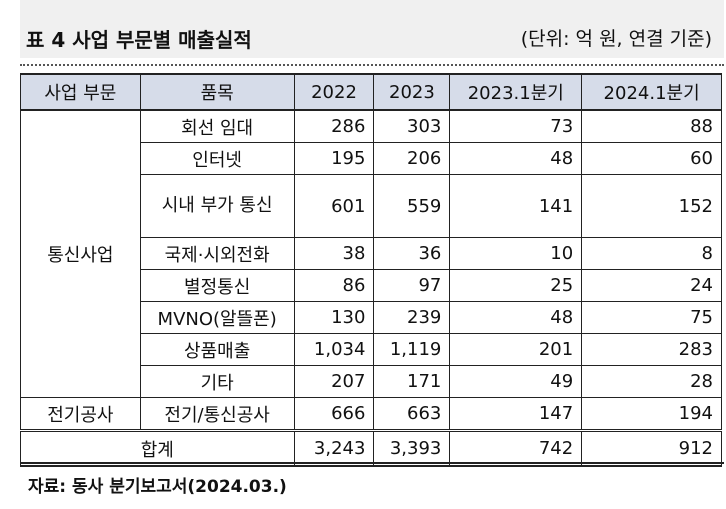 The image size is (726, 509). What do you see at coordinates (334, 381) in the screenshot?
I see `value-2022: 207` at bounding box center [334, 381].